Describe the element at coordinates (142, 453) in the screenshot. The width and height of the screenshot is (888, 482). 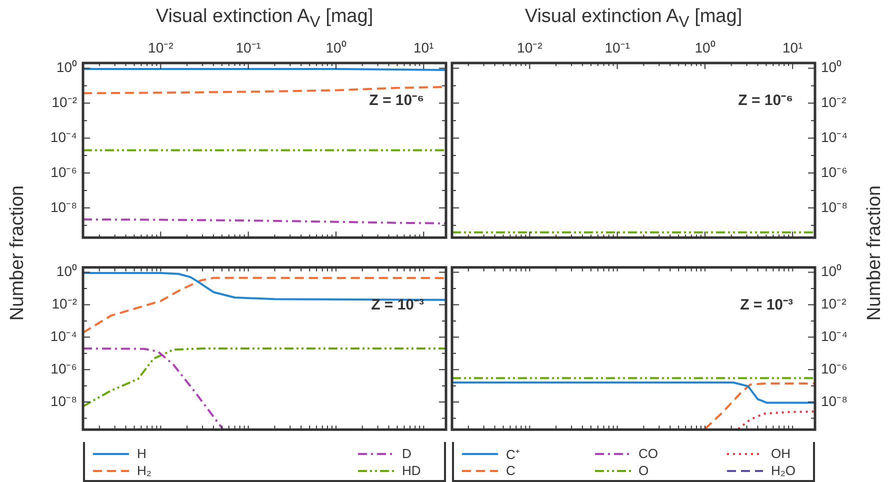
I see `legend-label: H` at that location.